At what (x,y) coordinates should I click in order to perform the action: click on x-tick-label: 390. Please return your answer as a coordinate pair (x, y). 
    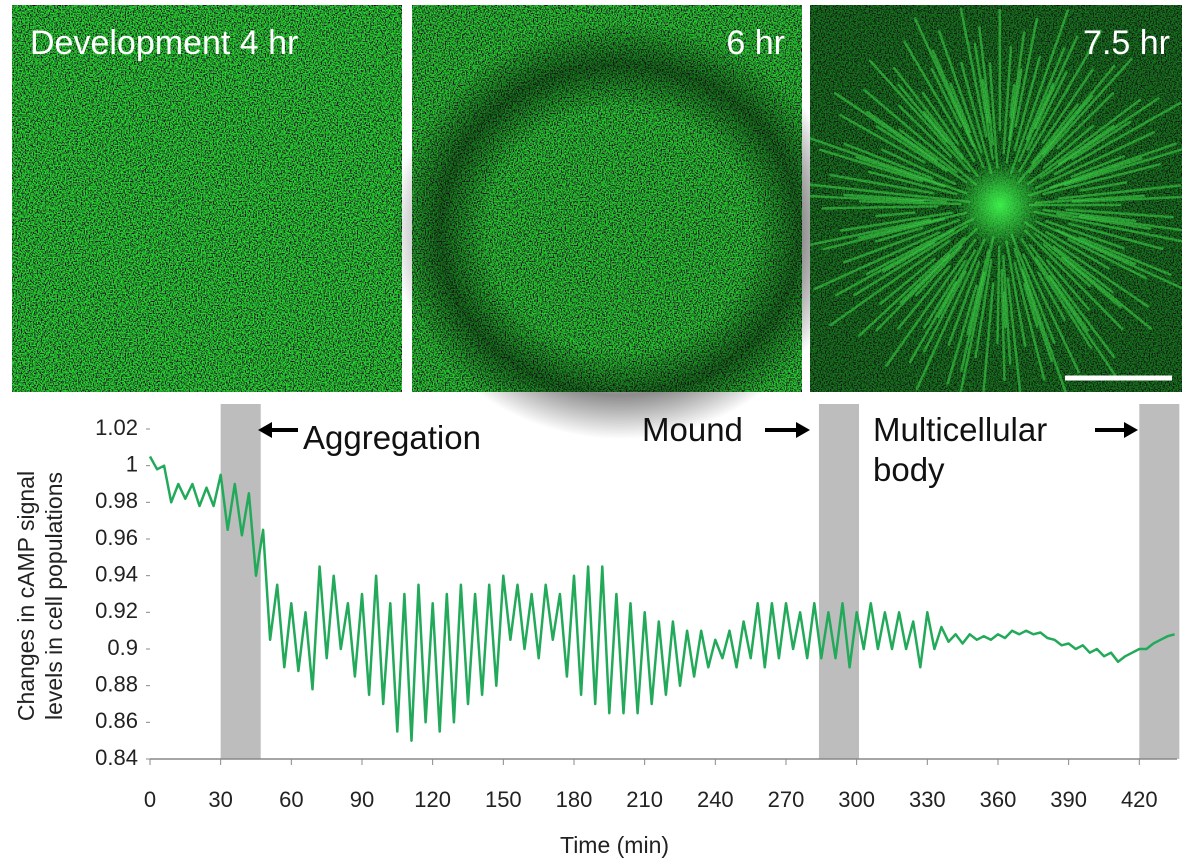
    Looking at the image, I should click on (1068, 799).